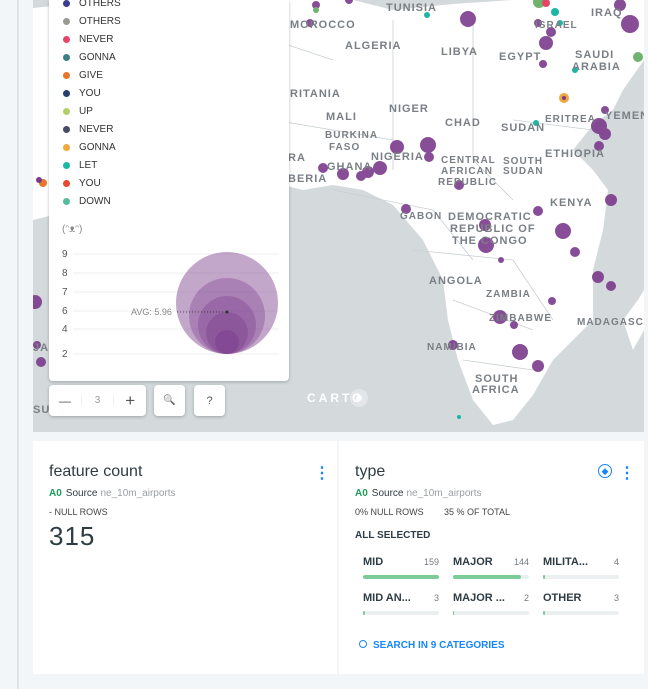  I want to click on size-tick: 7, so click(65, 292).